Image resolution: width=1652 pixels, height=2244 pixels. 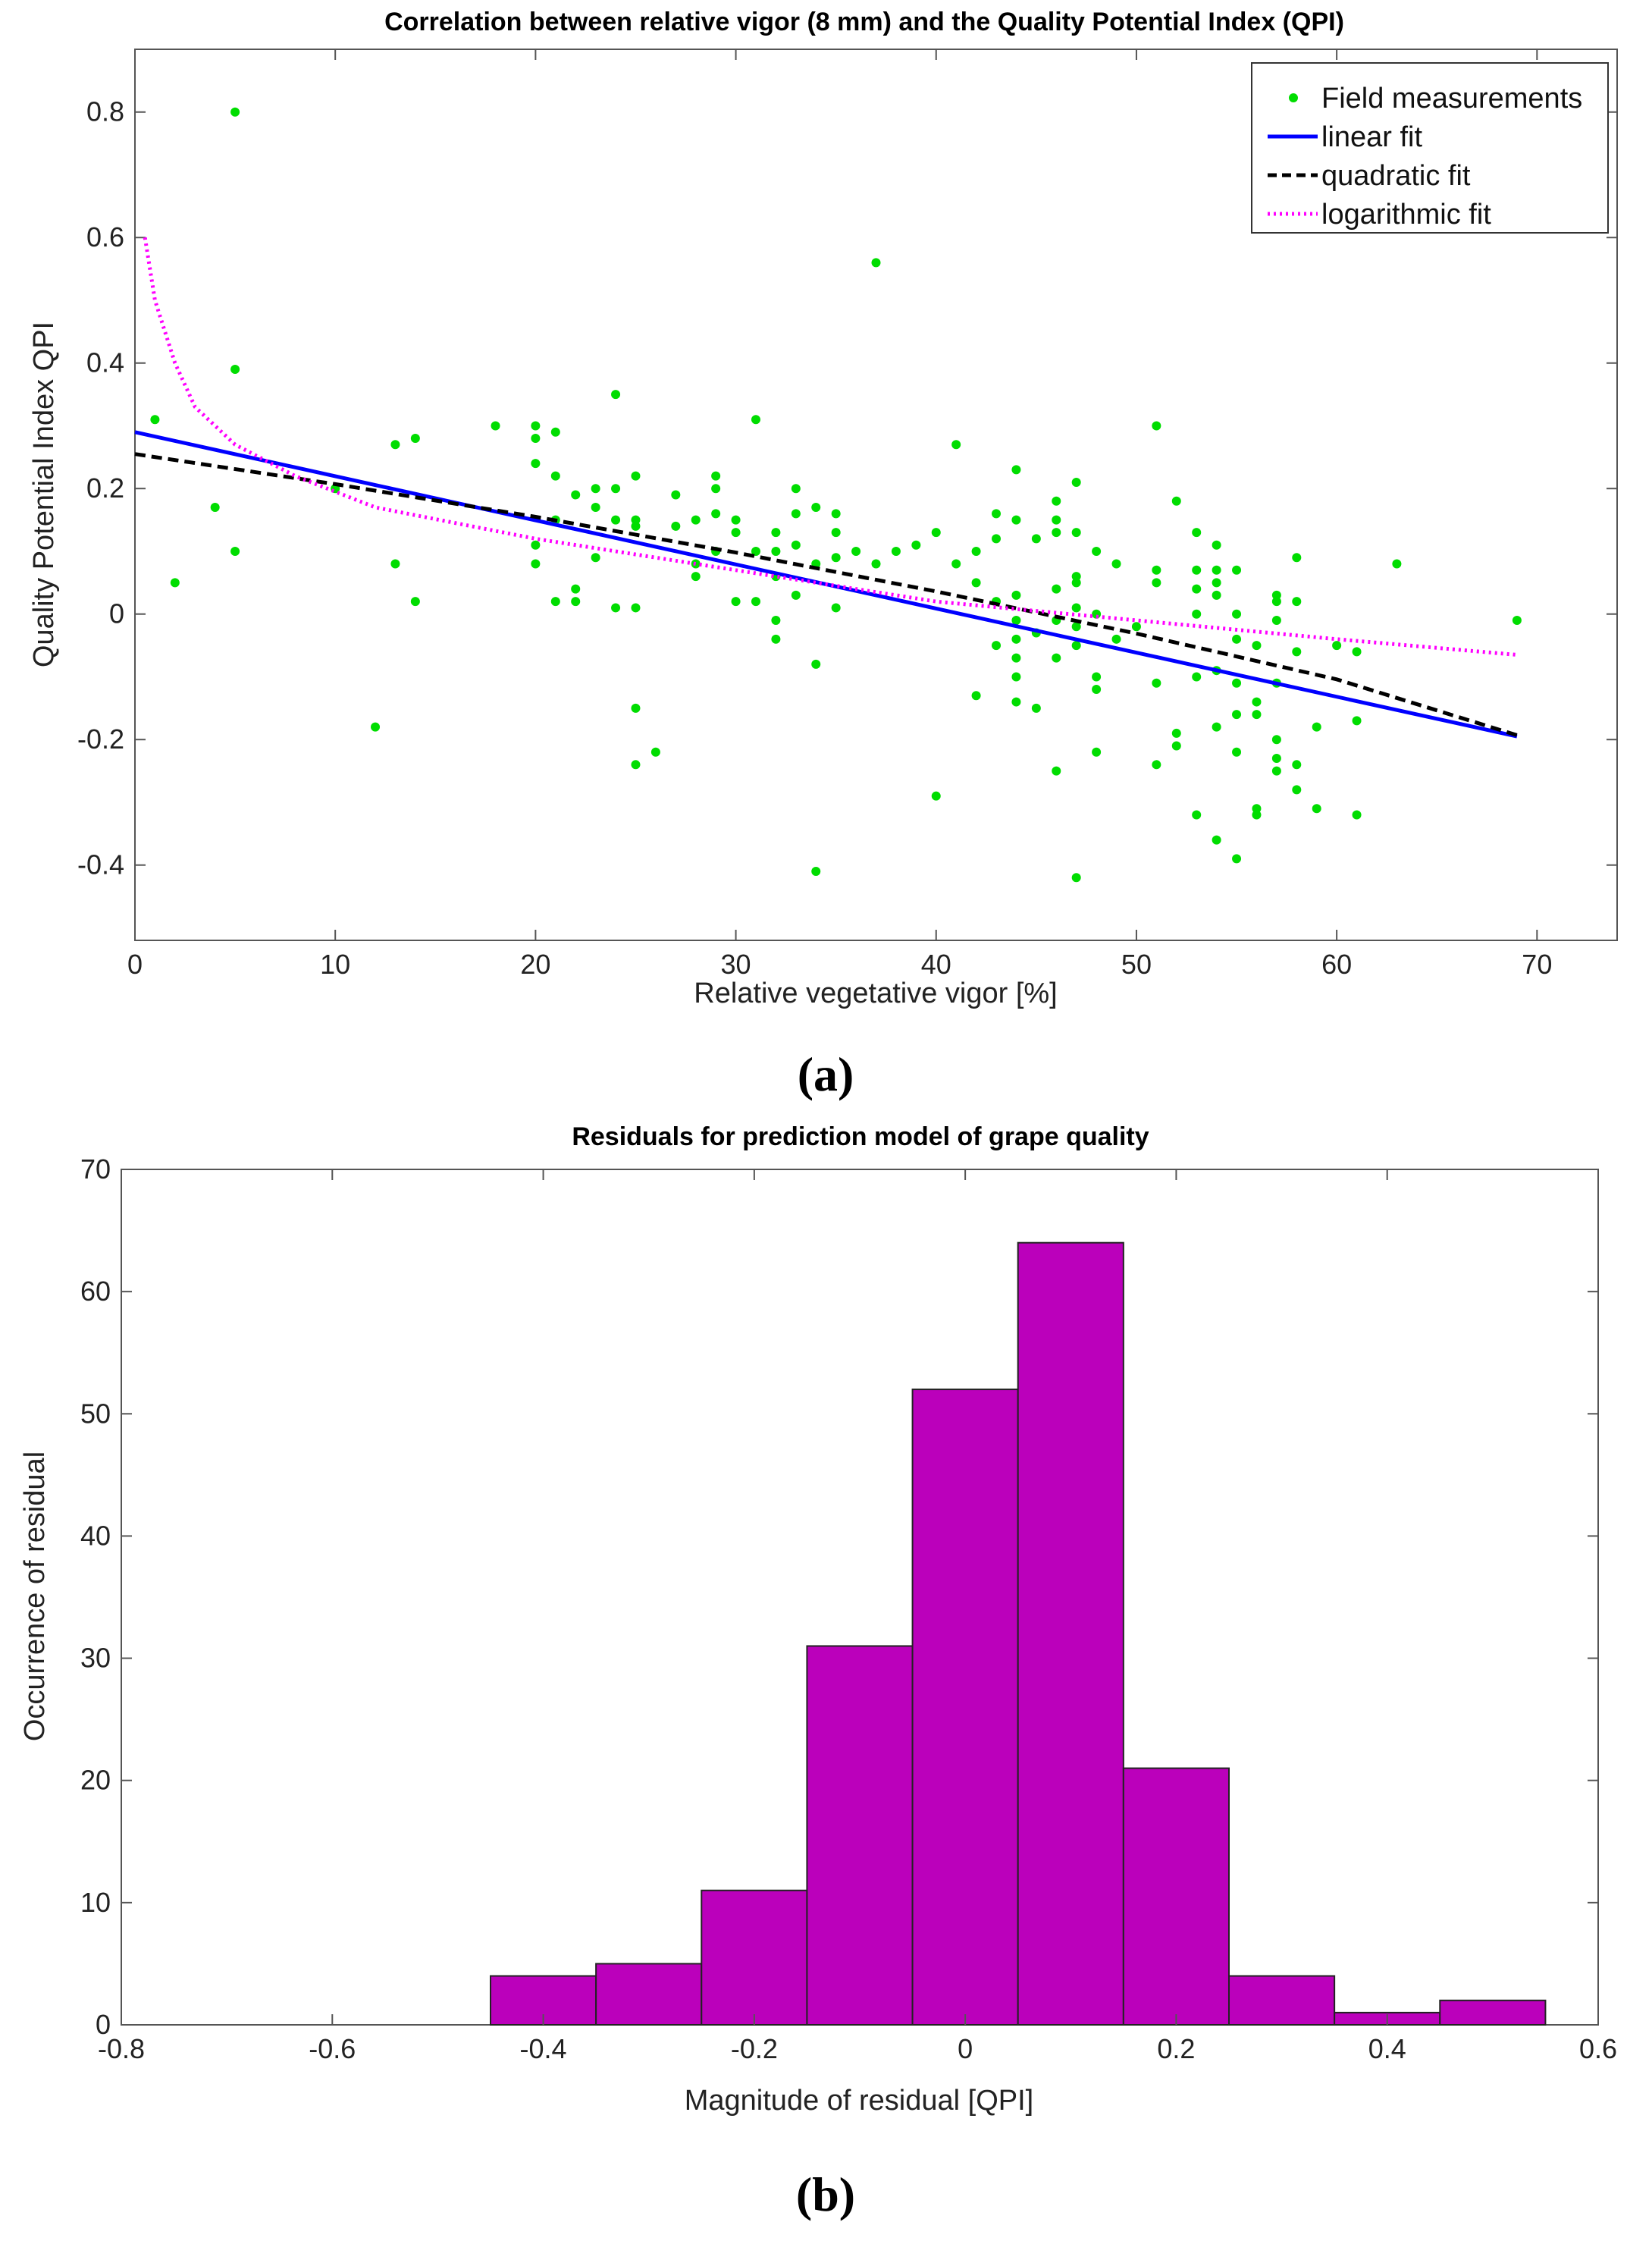 What do you see at coordinates (1430, 148) in the screenshot?
I see `legend-box` at bounding box center [1430, 148].